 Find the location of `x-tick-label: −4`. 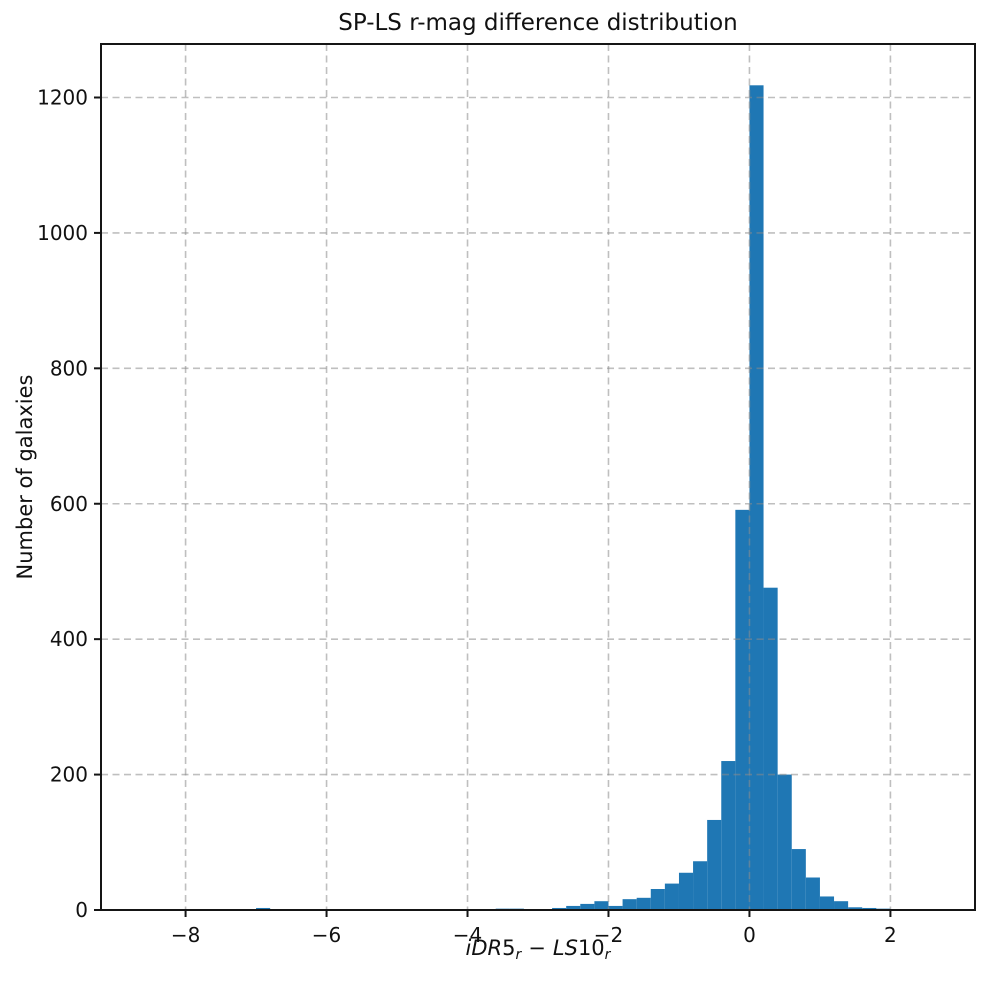

x-tick-label: −4 is located at coordinates (467, 935).